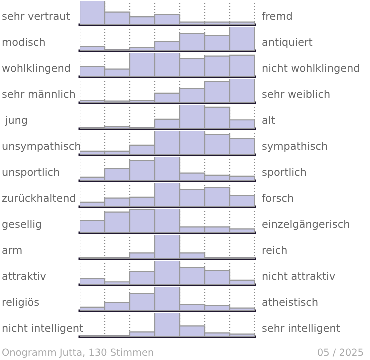  I want to click on y-axis-title: gesellig, so click(22, 225).